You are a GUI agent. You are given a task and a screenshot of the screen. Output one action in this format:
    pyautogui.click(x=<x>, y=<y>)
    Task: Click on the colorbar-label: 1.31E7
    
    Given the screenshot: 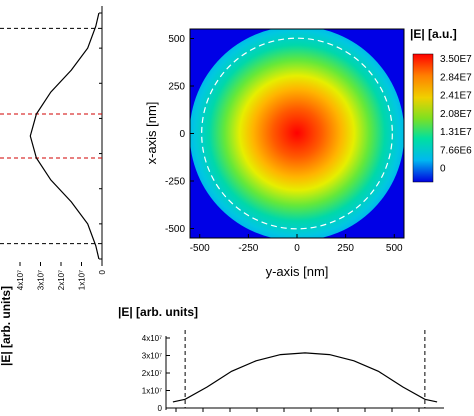 What is the action you would take?
    pyautogui.click(x=456, y=132)
    